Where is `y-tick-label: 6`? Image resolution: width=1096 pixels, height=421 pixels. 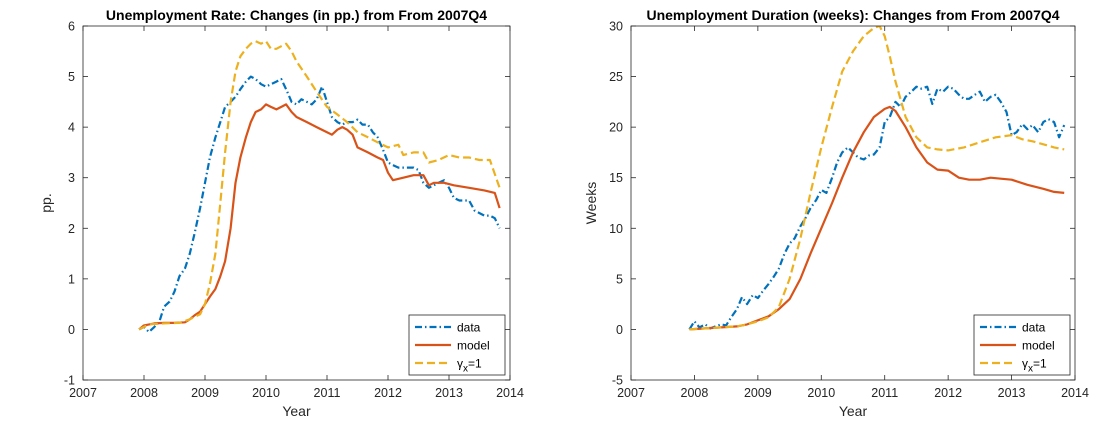
y-tick-label: 6 is located at coordinates (71, 27).